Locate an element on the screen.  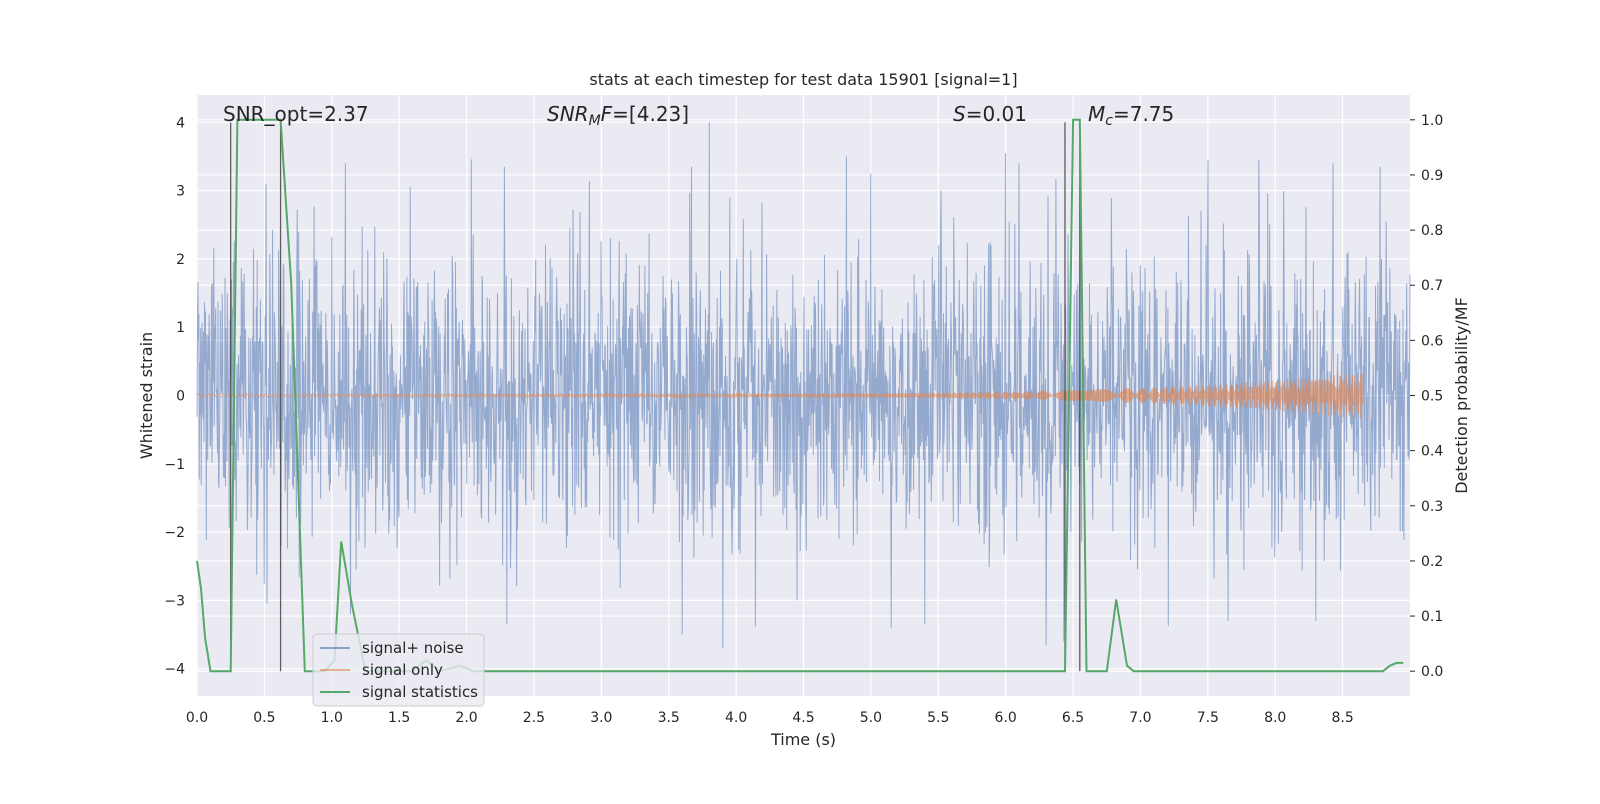
annotation-snr-mf: SNRMF=[4.23] is located at coordinates (618, 115).